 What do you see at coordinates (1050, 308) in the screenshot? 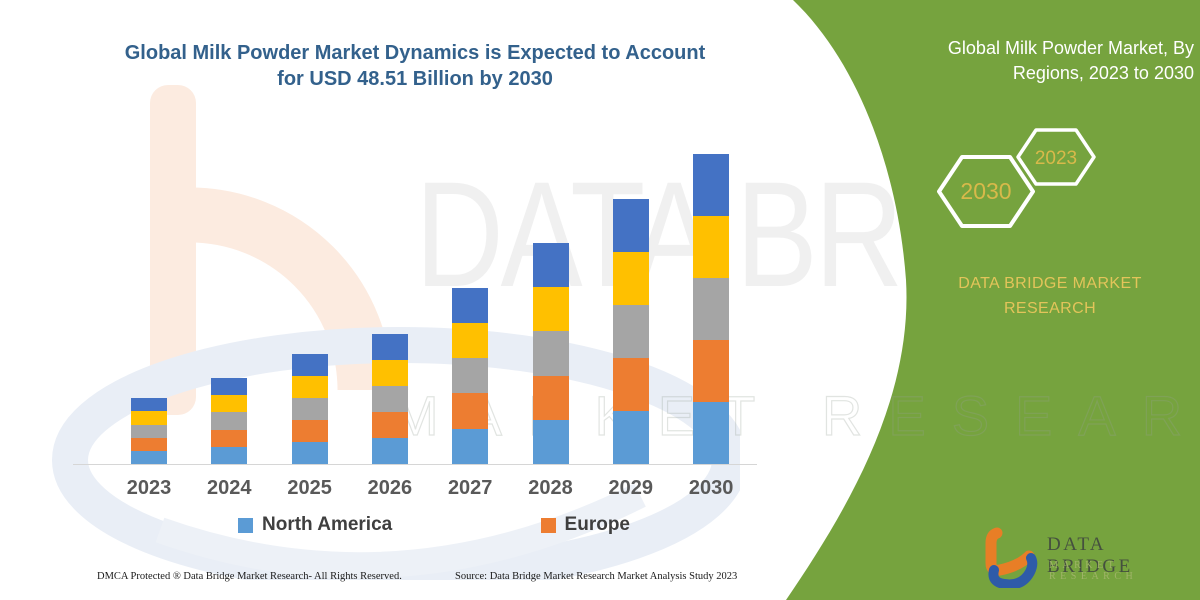
I see `brand-caption-line2: RESEARCH` at bounding box center [1050, 308].